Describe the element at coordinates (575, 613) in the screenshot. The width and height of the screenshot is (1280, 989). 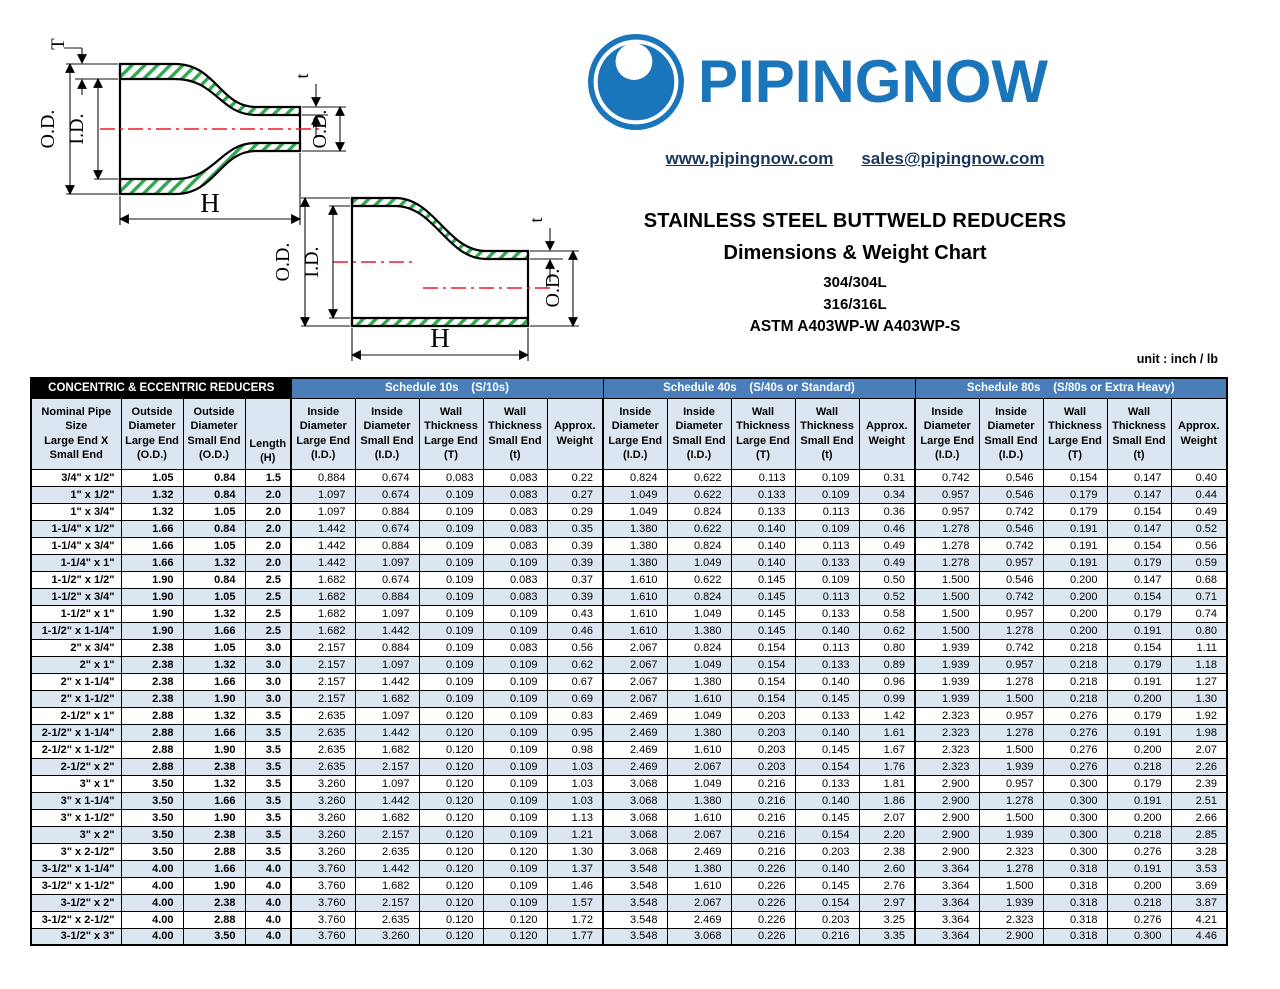
I see `cell: 0.43` at that location.